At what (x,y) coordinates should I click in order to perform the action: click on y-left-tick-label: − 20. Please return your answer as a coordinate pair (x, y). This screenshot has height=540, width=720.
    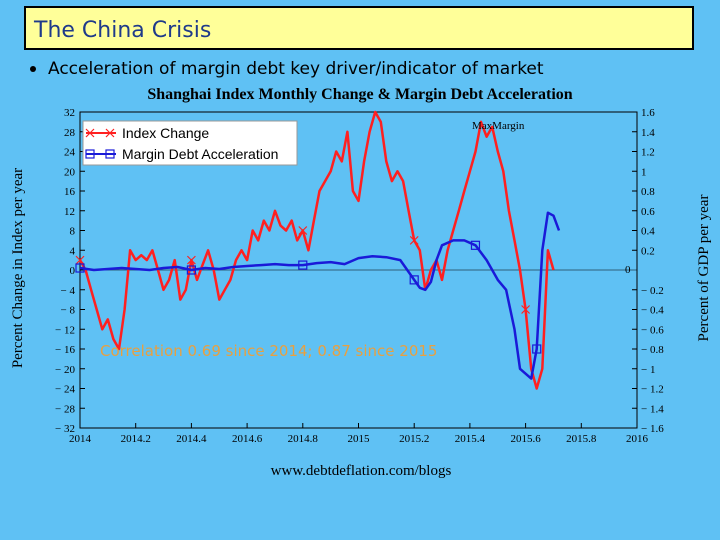
    Looking at the image, I should click on (65, 370).